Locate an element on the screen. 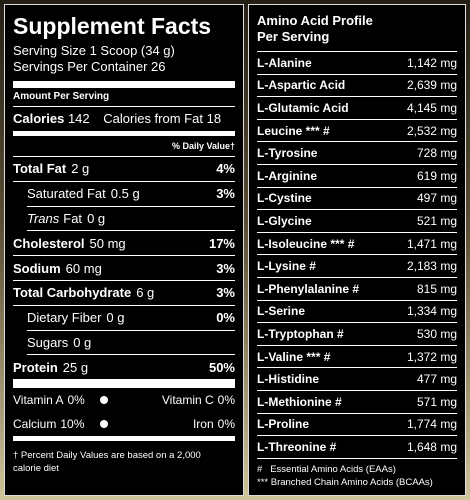  amount: 815 mg is located at coordinates (436, 288).